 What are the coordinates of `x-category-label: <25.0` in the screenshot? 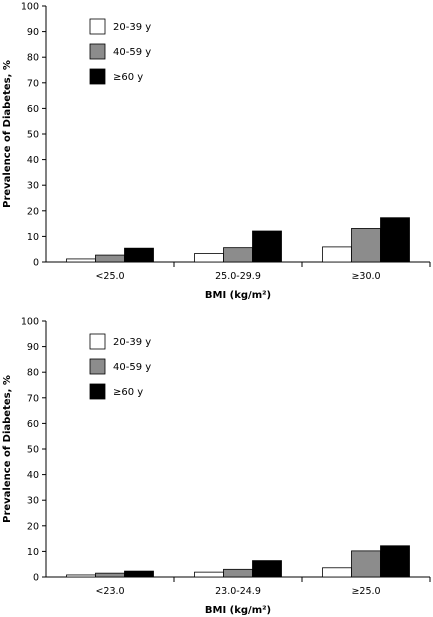 It's located at (109, 276).